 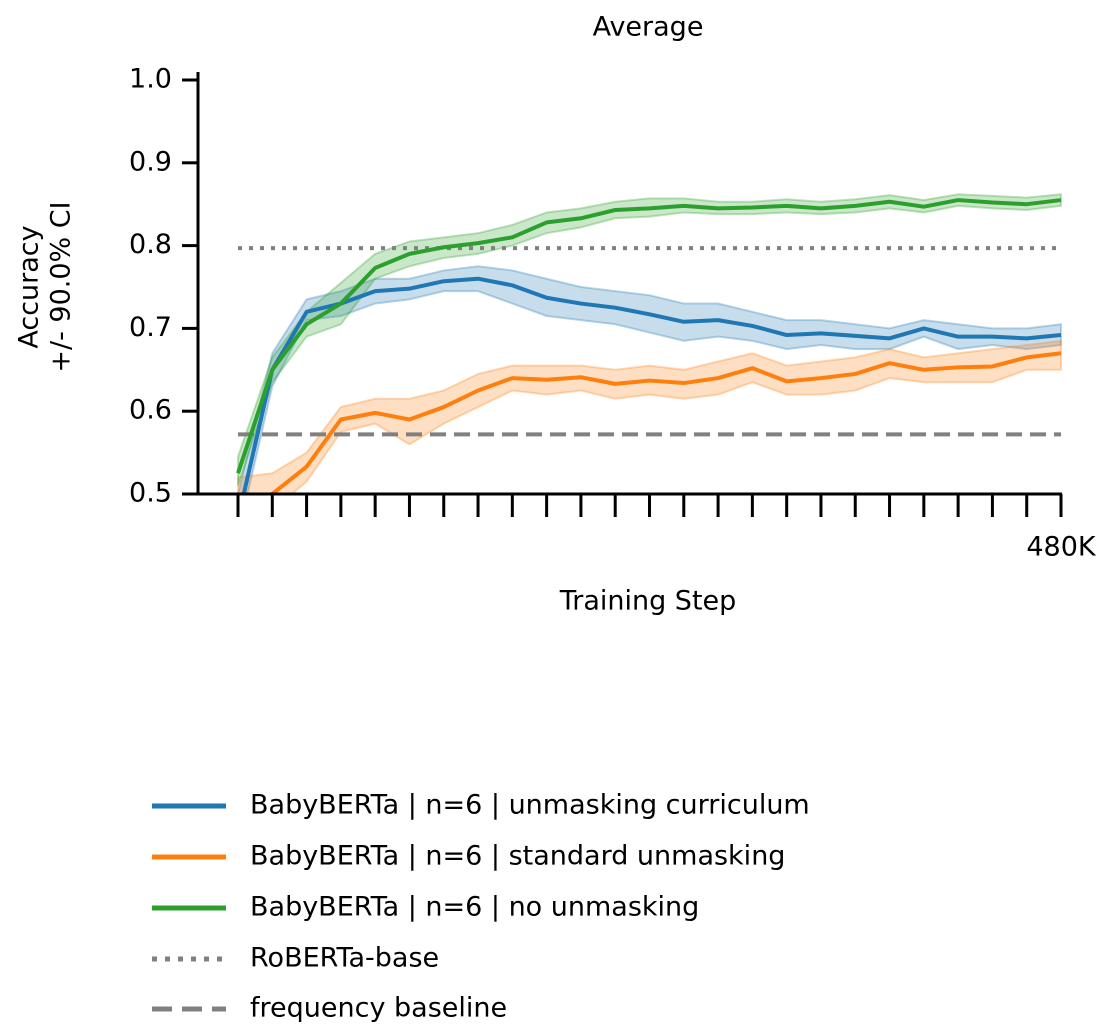 I want to click on x-axis-label: Training Step, so click(x=648, y=601).